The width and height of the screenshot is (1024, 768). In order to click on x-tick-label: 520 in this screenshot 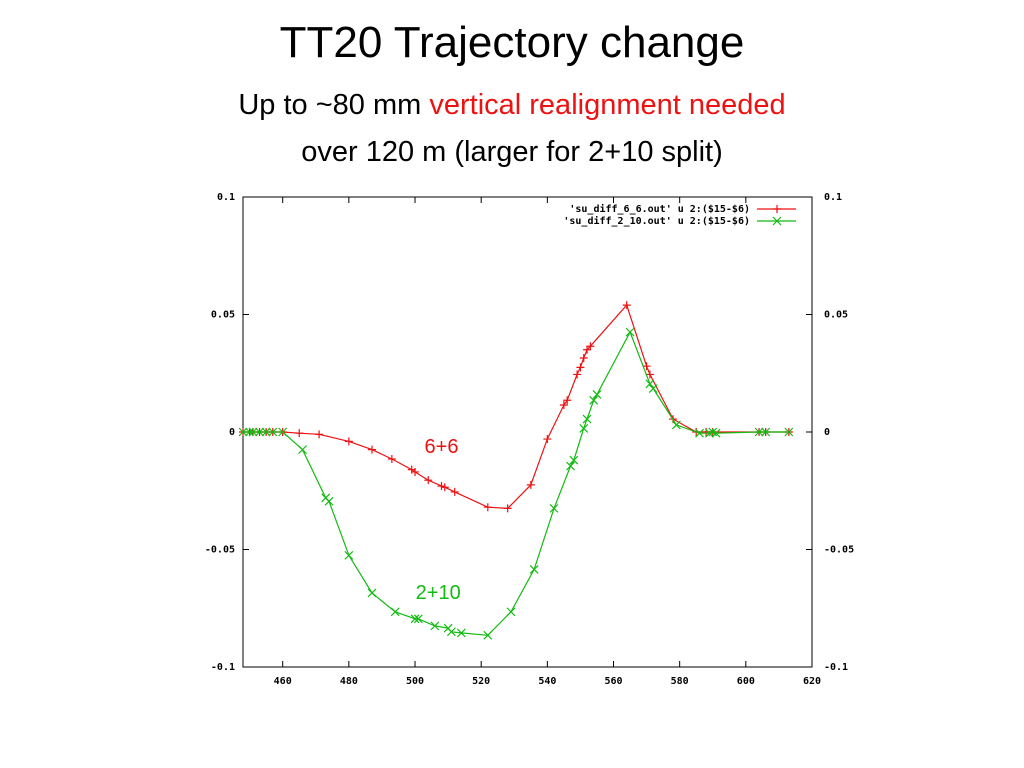, I will do `click(481, 681)`.